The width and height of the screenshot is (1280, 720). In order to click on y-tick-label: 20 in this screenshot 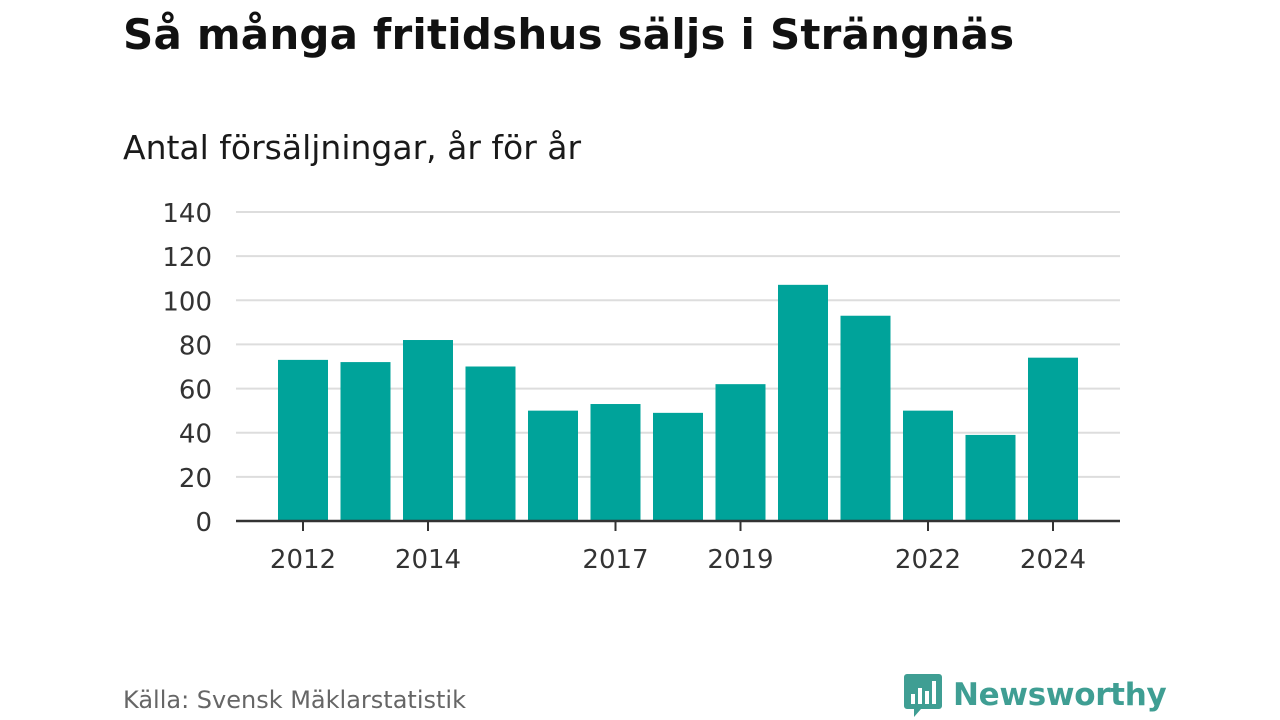, I will do `click(195, 479)`.